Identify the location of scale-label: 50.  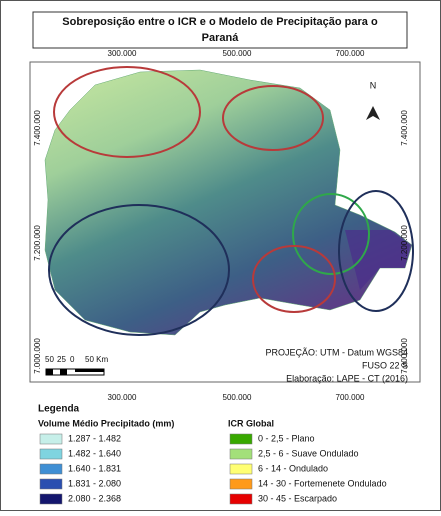
(49, 359).